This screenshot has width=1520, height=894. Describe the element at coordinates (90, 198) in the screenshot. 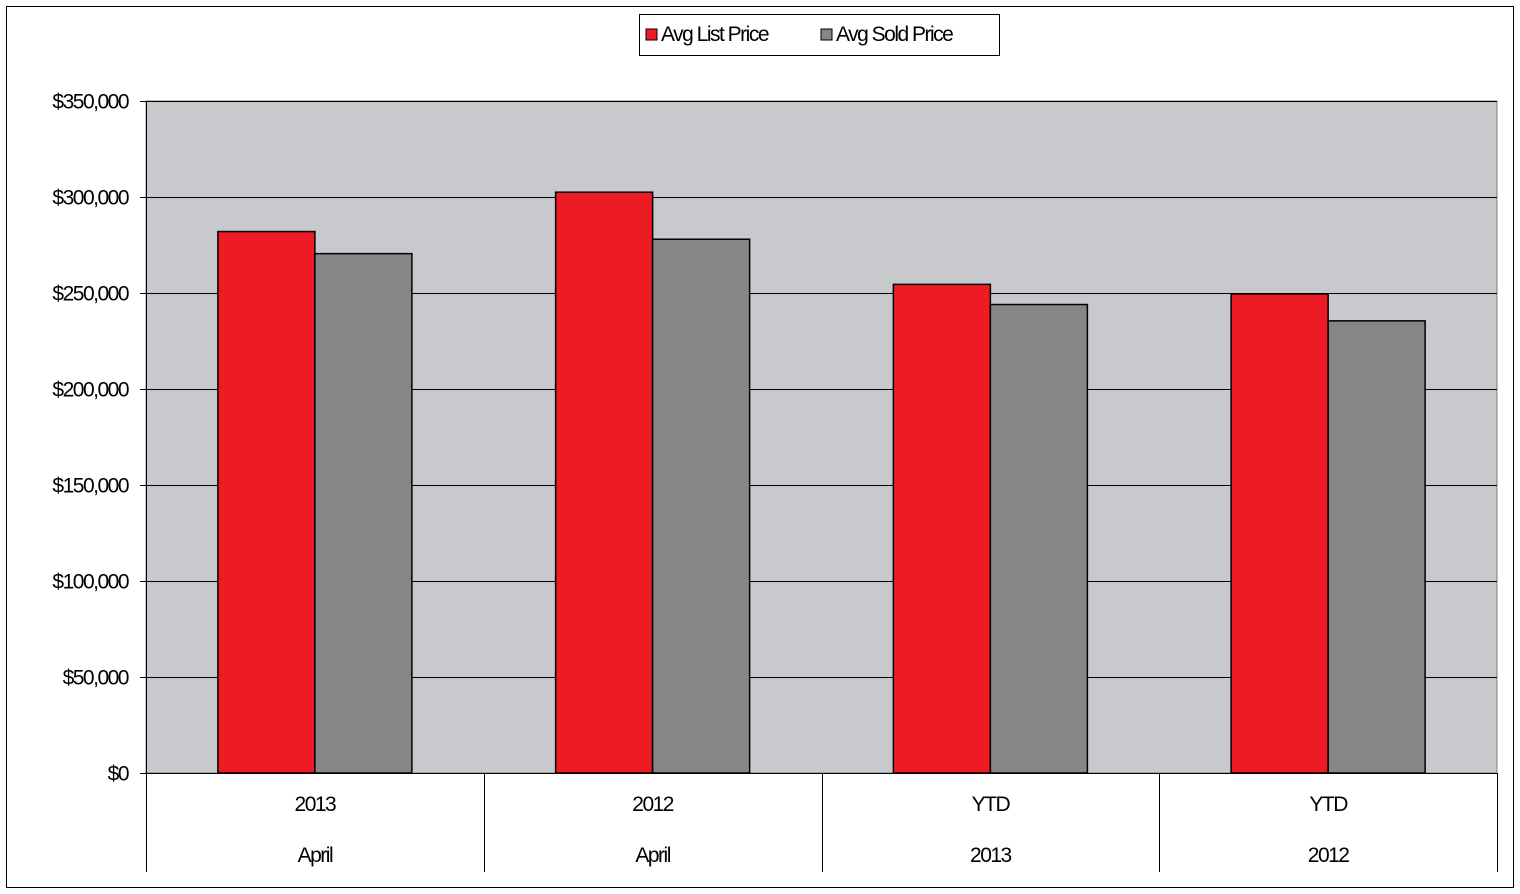

I see `y-tick-label: $300,000` at that location.